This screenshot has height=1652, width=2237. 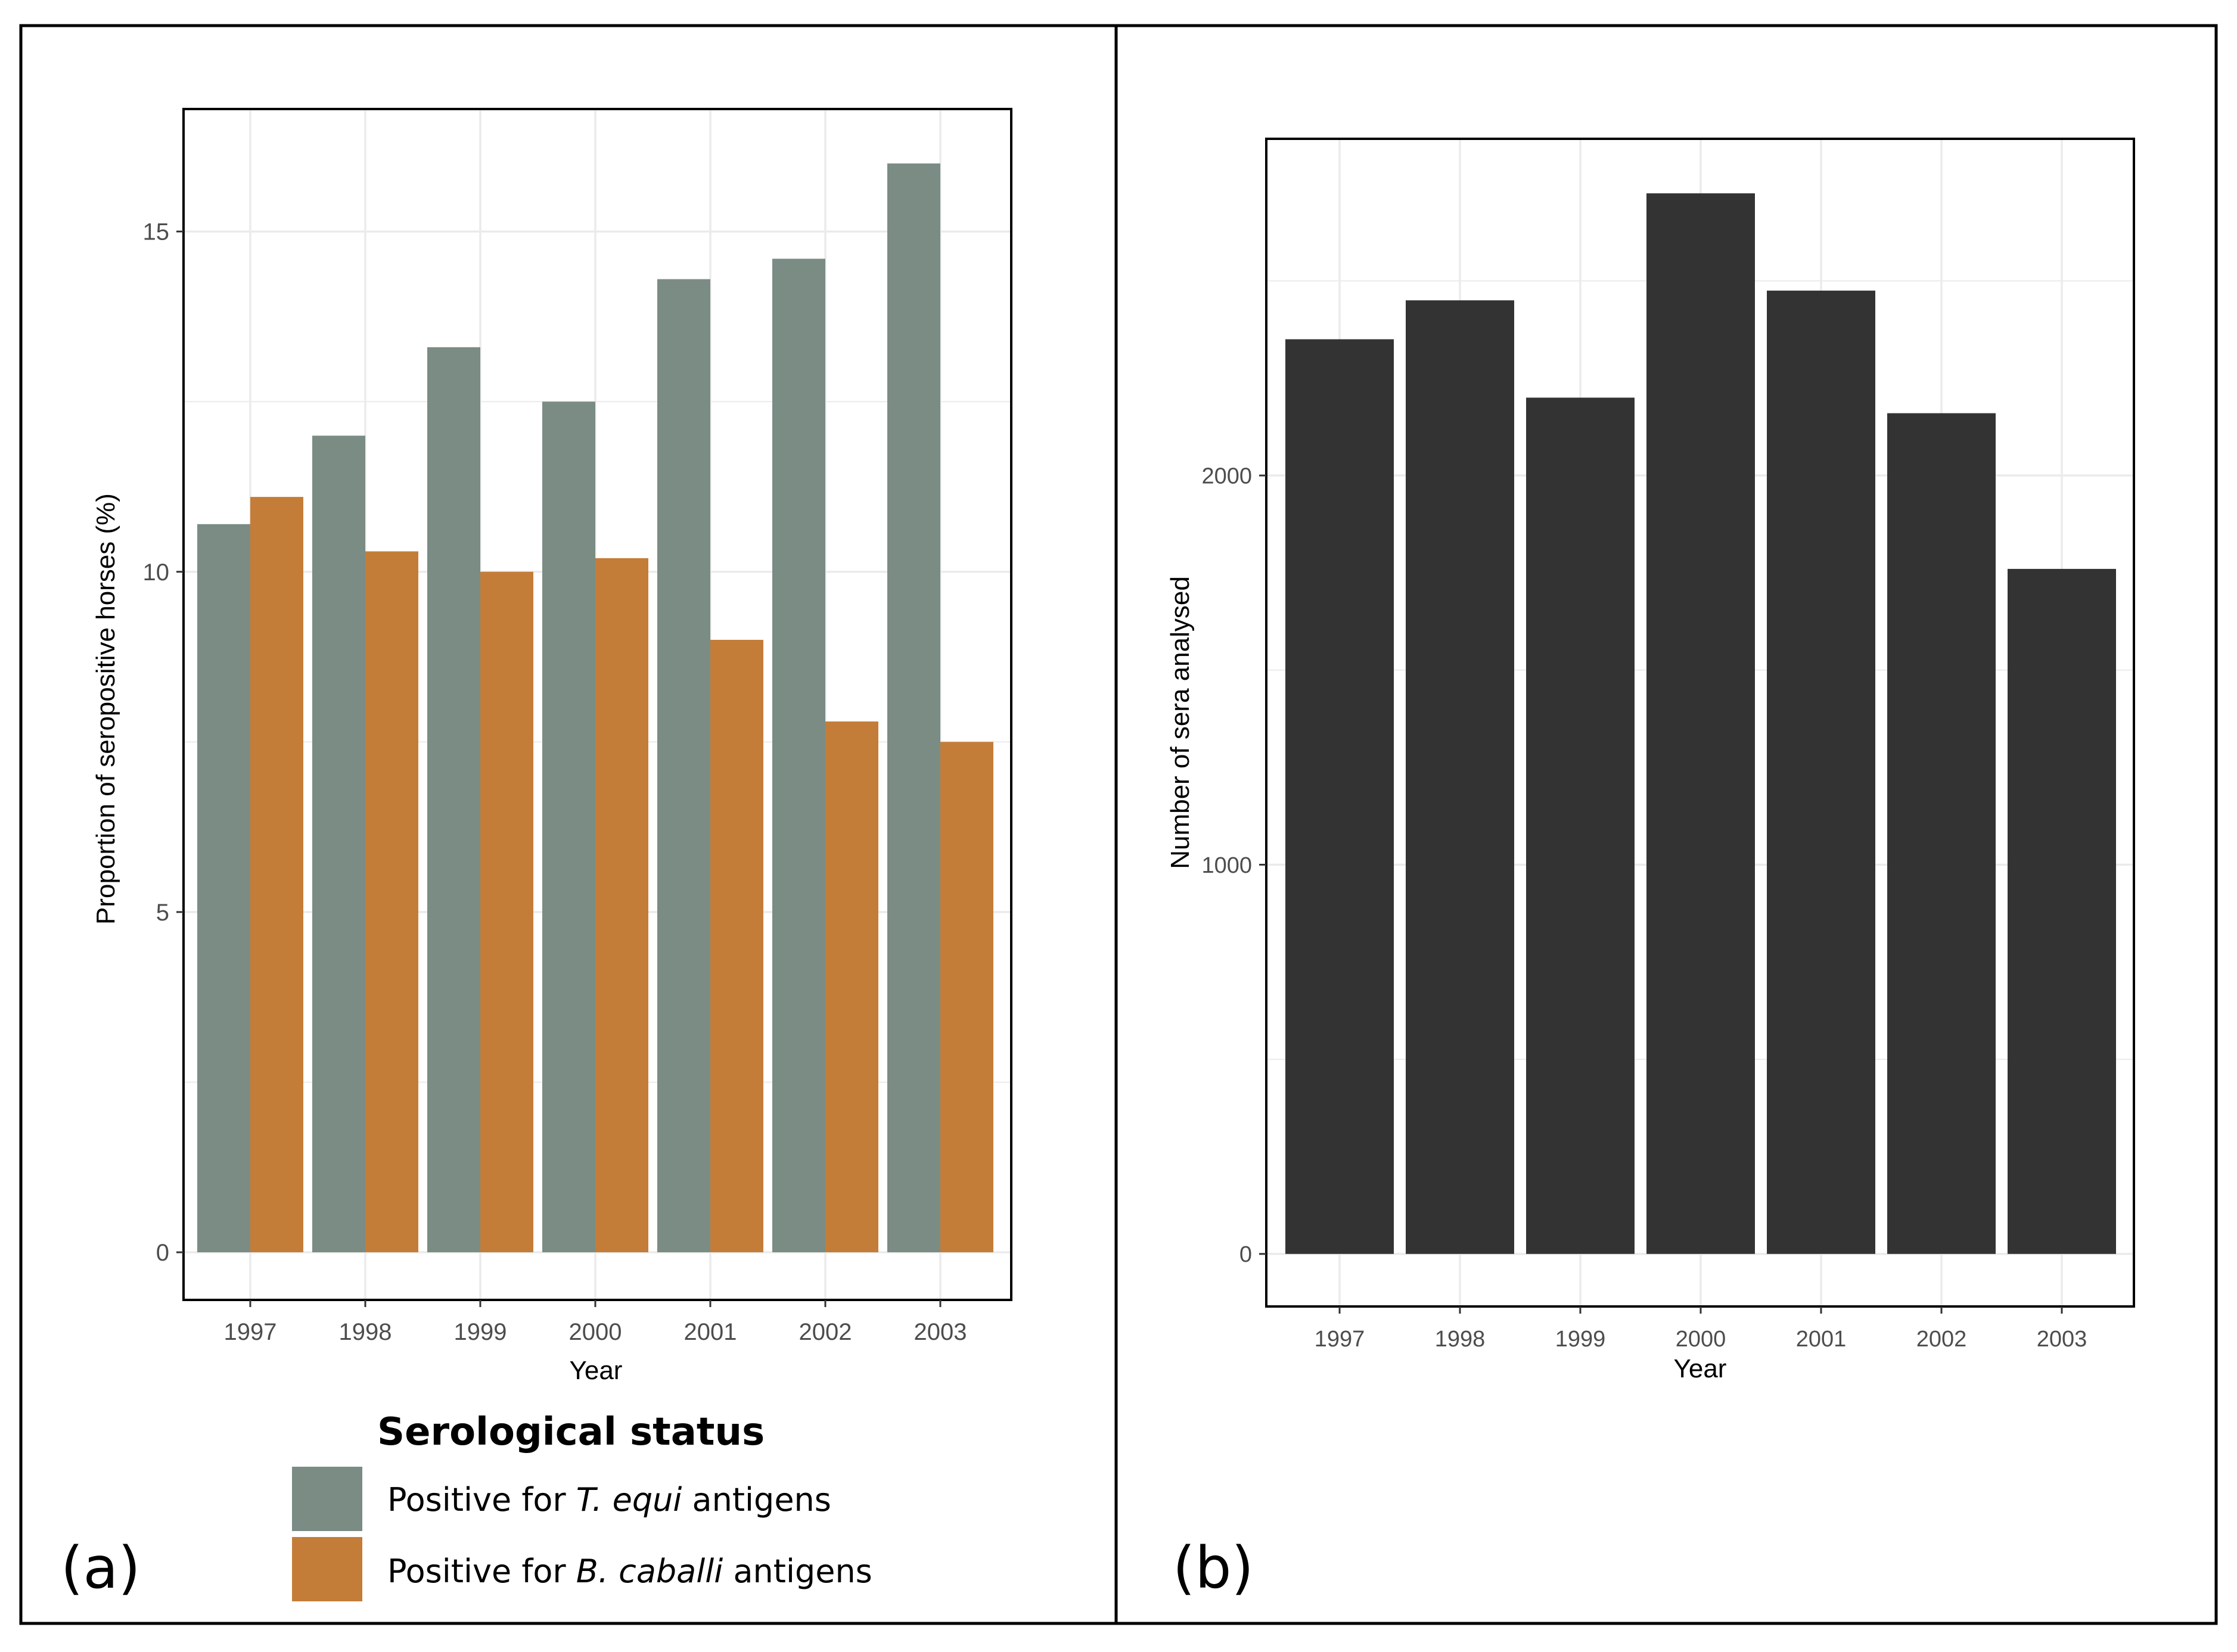 I want to click on panel-b-x-axis-title: Year, so click(x=1700, y=1368).